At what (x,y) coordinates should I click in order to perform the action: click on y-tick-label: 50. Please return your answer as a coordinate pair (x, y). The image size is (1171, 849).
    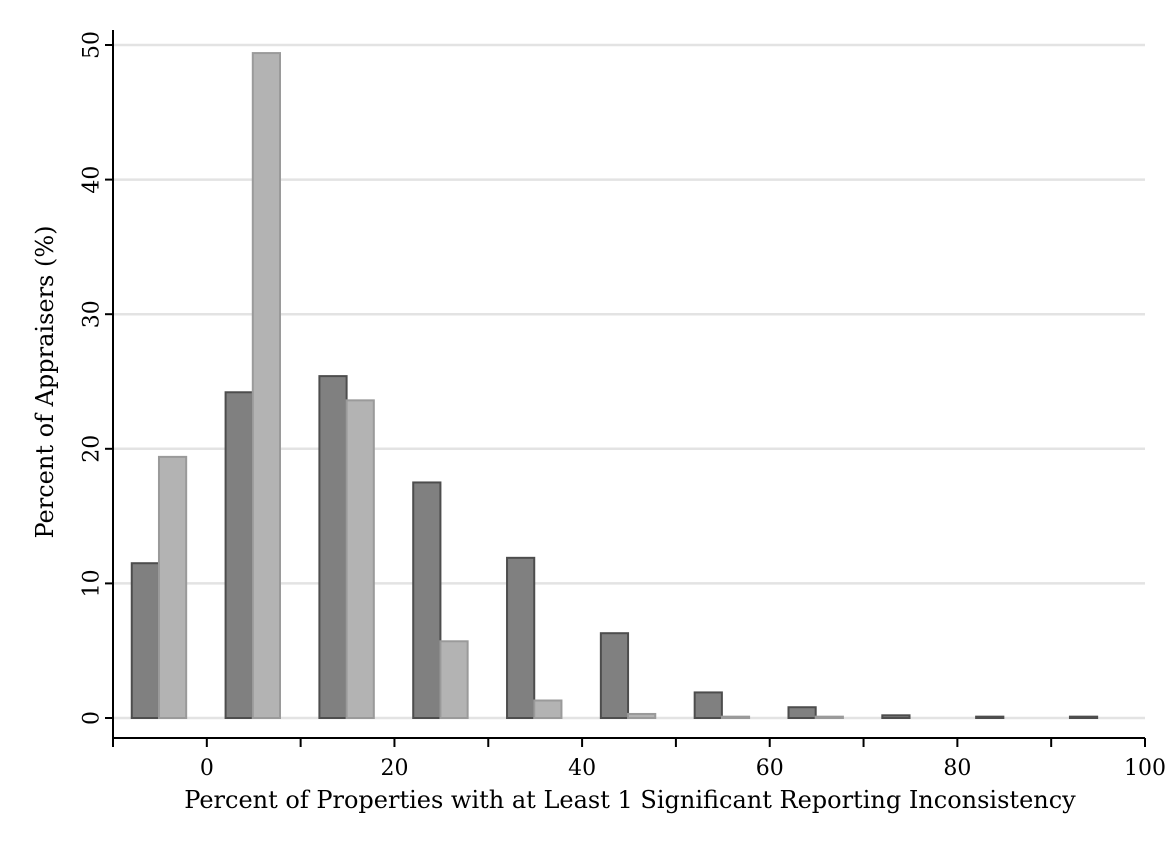
    Looking at the image, I should click on (92, 45).